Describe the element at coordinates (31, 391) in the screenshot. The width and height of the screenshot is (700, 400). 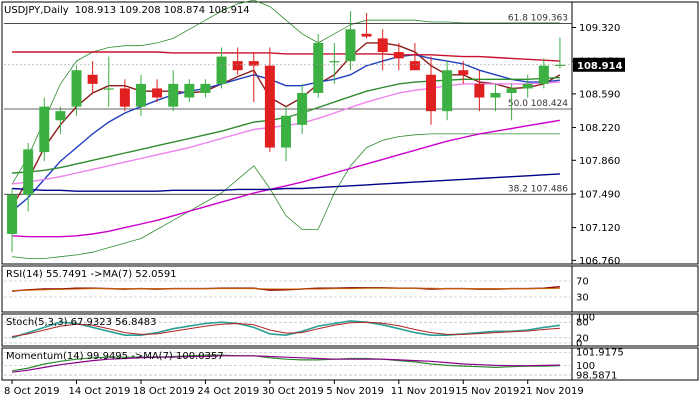
I see `date-tick-label-0: 8 Oct 2019` at that location.